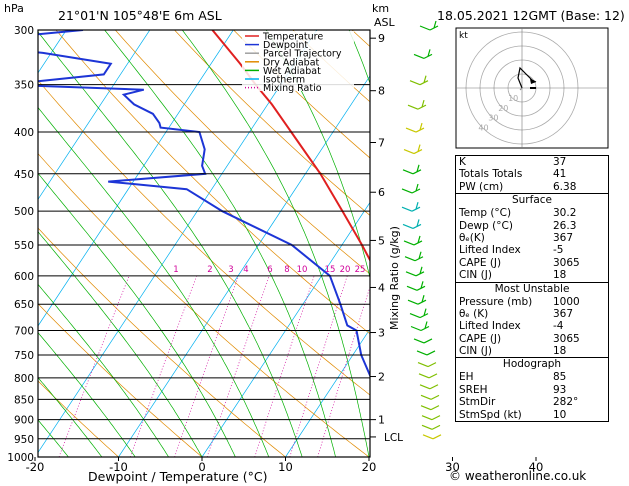 The height and width of the screenshot is (486, 629). I want to click on pressure-tick-label: 400, so click(24, 133).